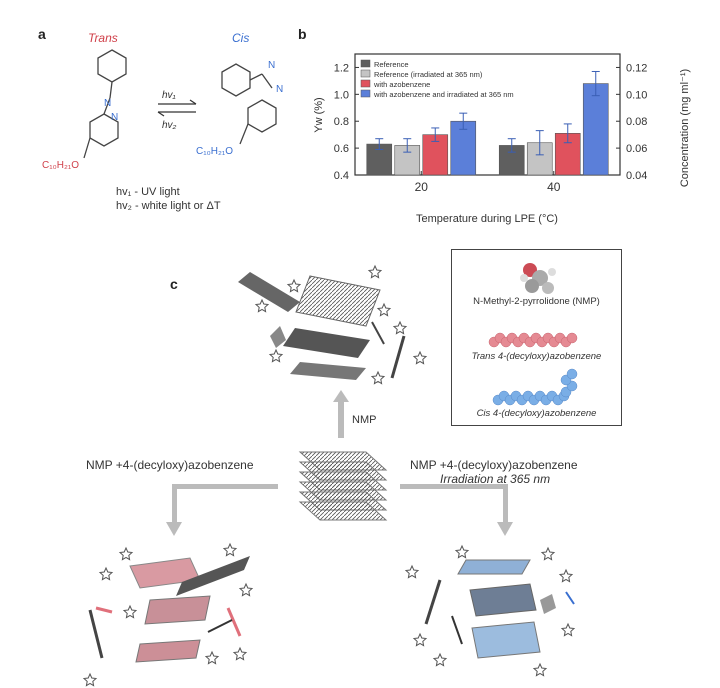  I want to click on y-axis-label: Yw (%), so click(319, 114).